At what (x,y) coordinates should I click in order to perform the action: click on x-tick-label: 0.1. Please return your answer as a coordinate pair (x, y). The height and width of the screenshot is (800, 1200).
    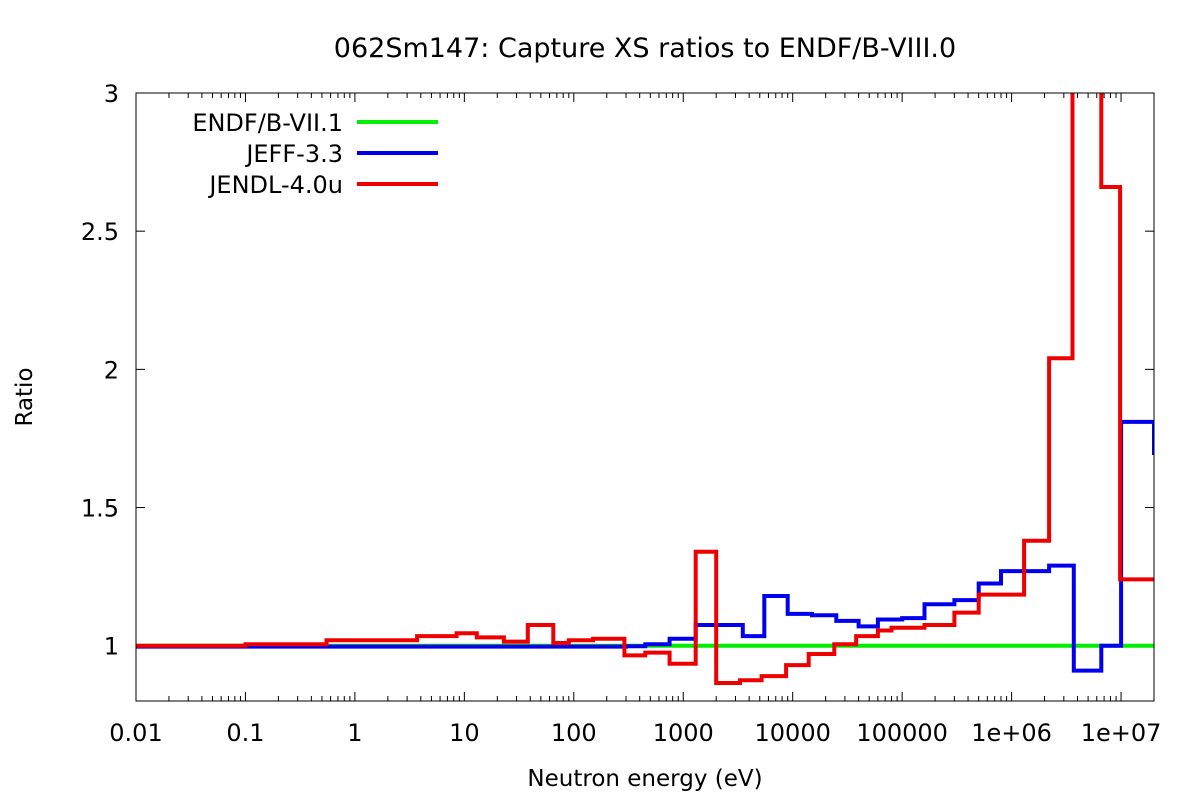
    Looking at the image, I should click on (245, 733).